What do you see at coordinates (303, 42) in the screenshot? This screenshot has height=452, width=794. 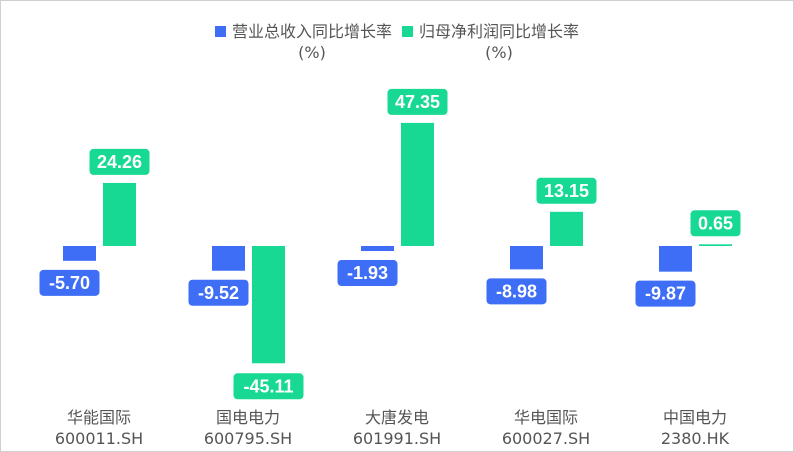 I see `legend-item-revenue: 营业总收入同比增长率 (%)` at bounding box center [303, 42].